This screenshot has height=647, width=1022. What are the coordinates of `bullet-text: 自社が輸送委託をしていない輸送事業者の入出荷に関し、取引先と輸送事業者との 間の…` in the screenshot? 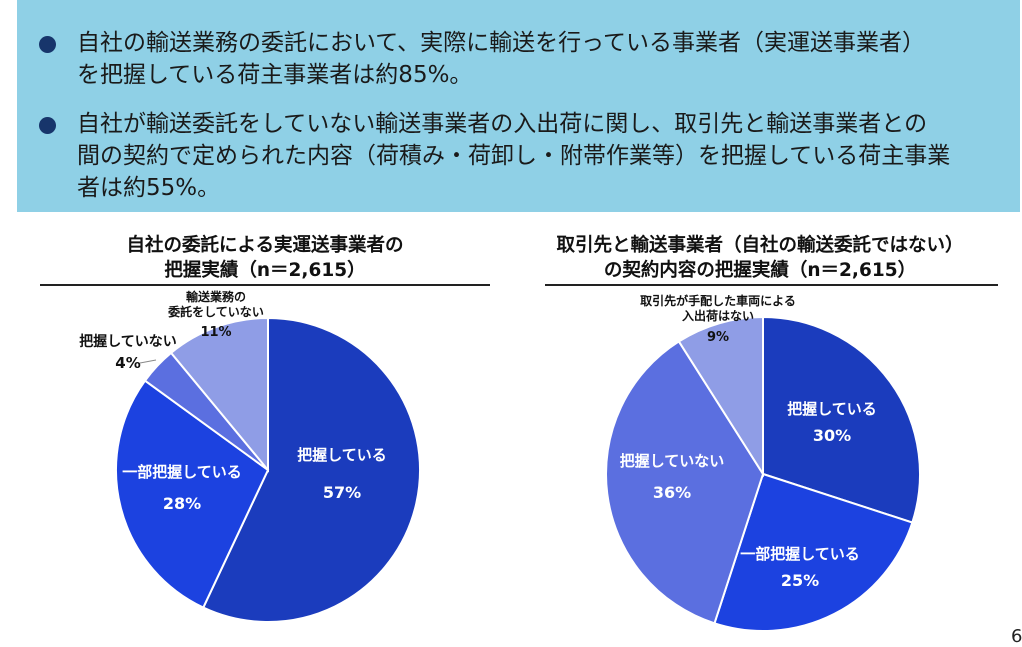 It's located at (542, 156).